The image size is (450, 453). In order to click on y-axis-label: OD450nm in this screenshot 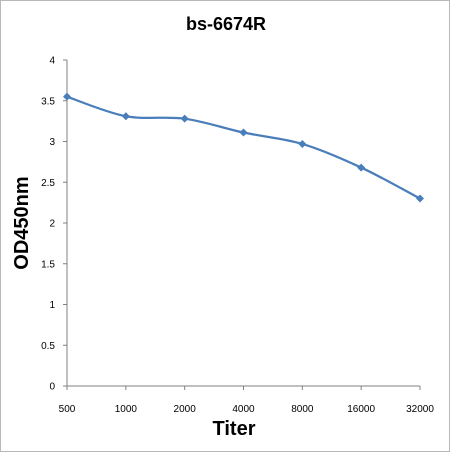, I will do `click(22, 222)`.